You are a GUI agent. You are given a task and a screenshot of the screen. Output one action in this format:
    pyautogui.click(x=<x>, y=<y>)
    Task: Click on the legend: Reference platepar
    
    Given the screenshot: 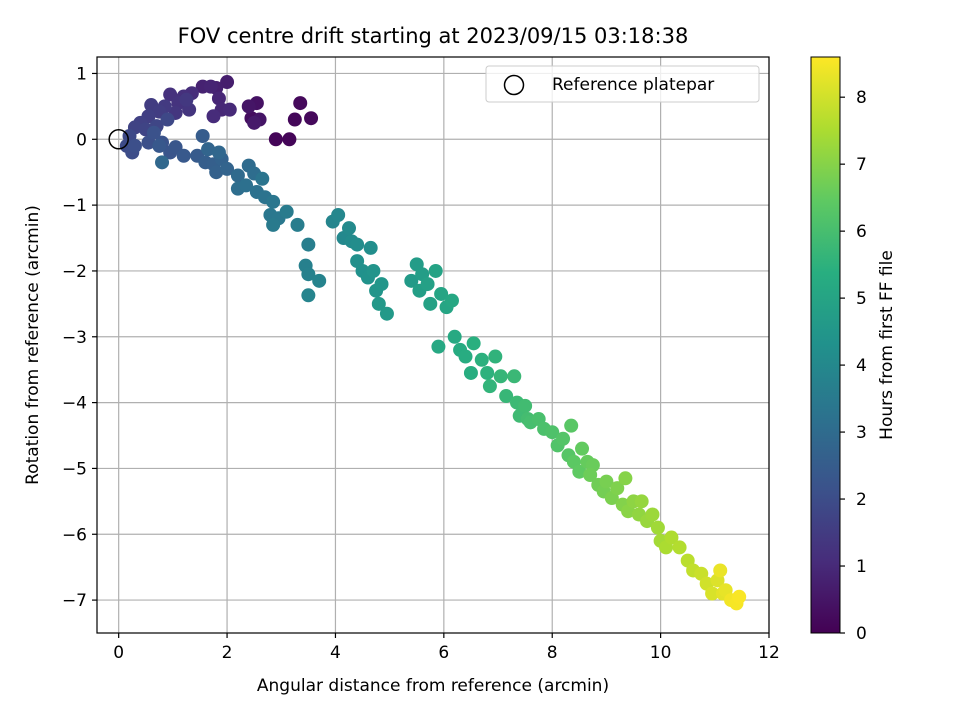 What is the action you would take?
    pyautogui.click(x=622, y=84)
    